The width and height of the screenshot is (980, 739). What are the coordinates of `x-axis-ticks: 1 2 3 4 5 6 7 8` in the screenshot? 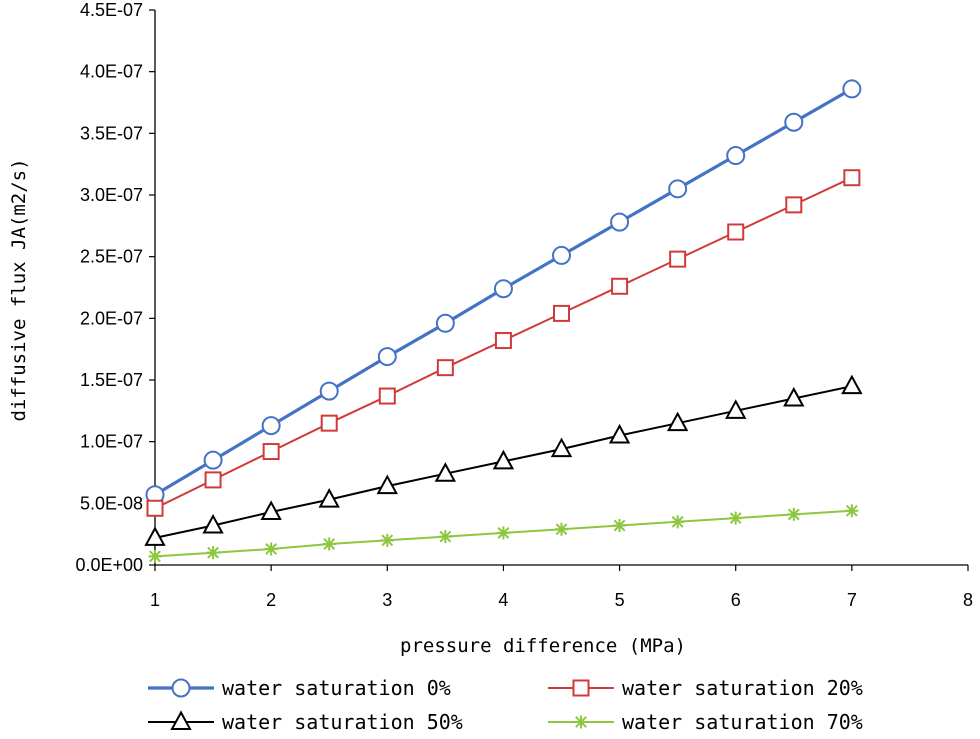 It's located at (561, 587).